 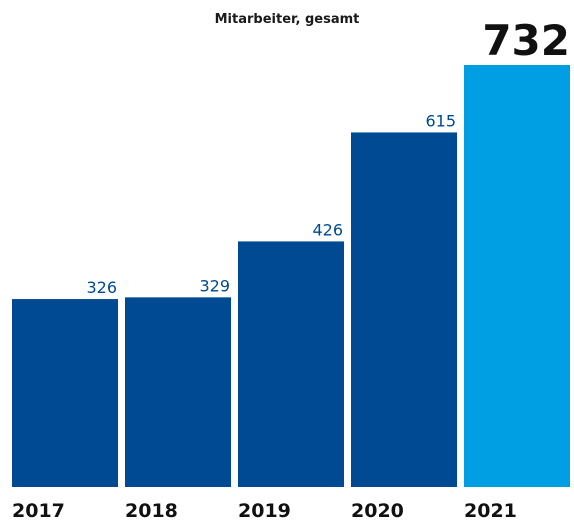 What do you see at coordinates (526, 40) in the screenshot?
I see `value-label-2021: 732` at bounding box center [526, 40].